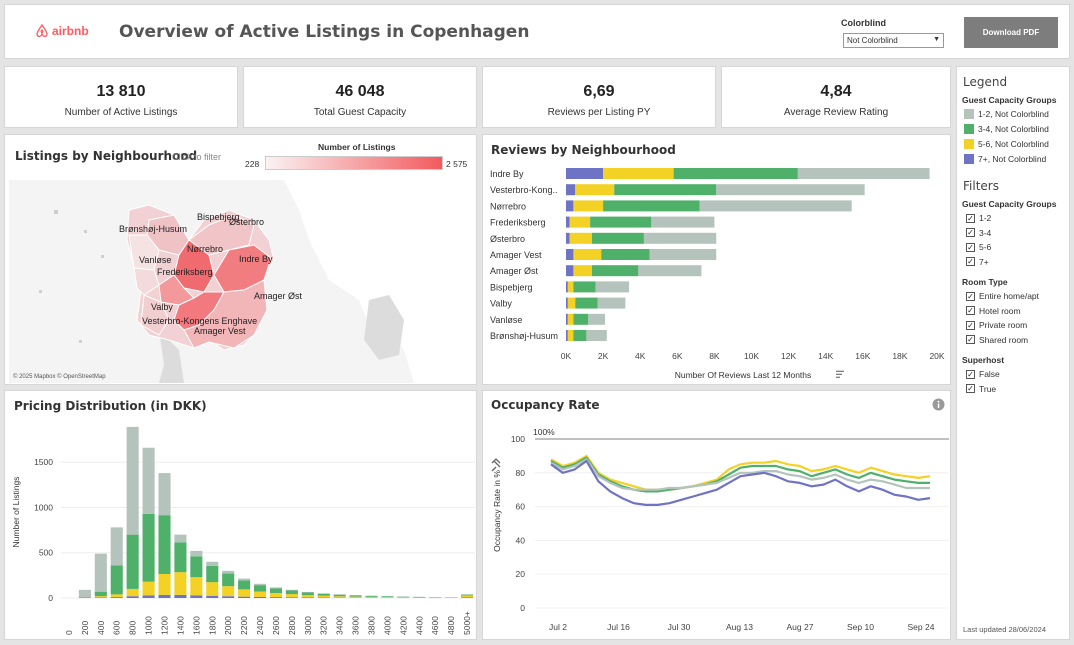 The height and width of the screenshot is (645, 1074). Describe the element at coordinates (1016, 129) in the screenshot. I see `legend-item: 3-4, Not Colorblind` at that location.